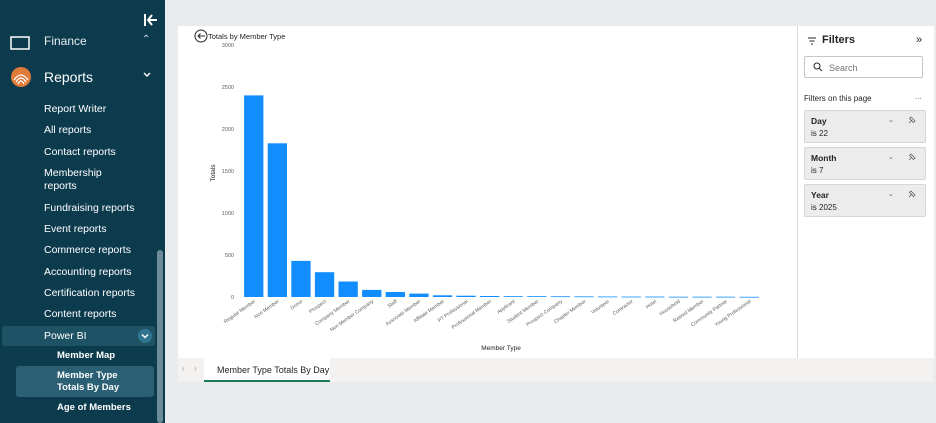 The height and width of the screenshot is (423, 936). I want to click on y-tick-label: 1500, so click(228, 172).